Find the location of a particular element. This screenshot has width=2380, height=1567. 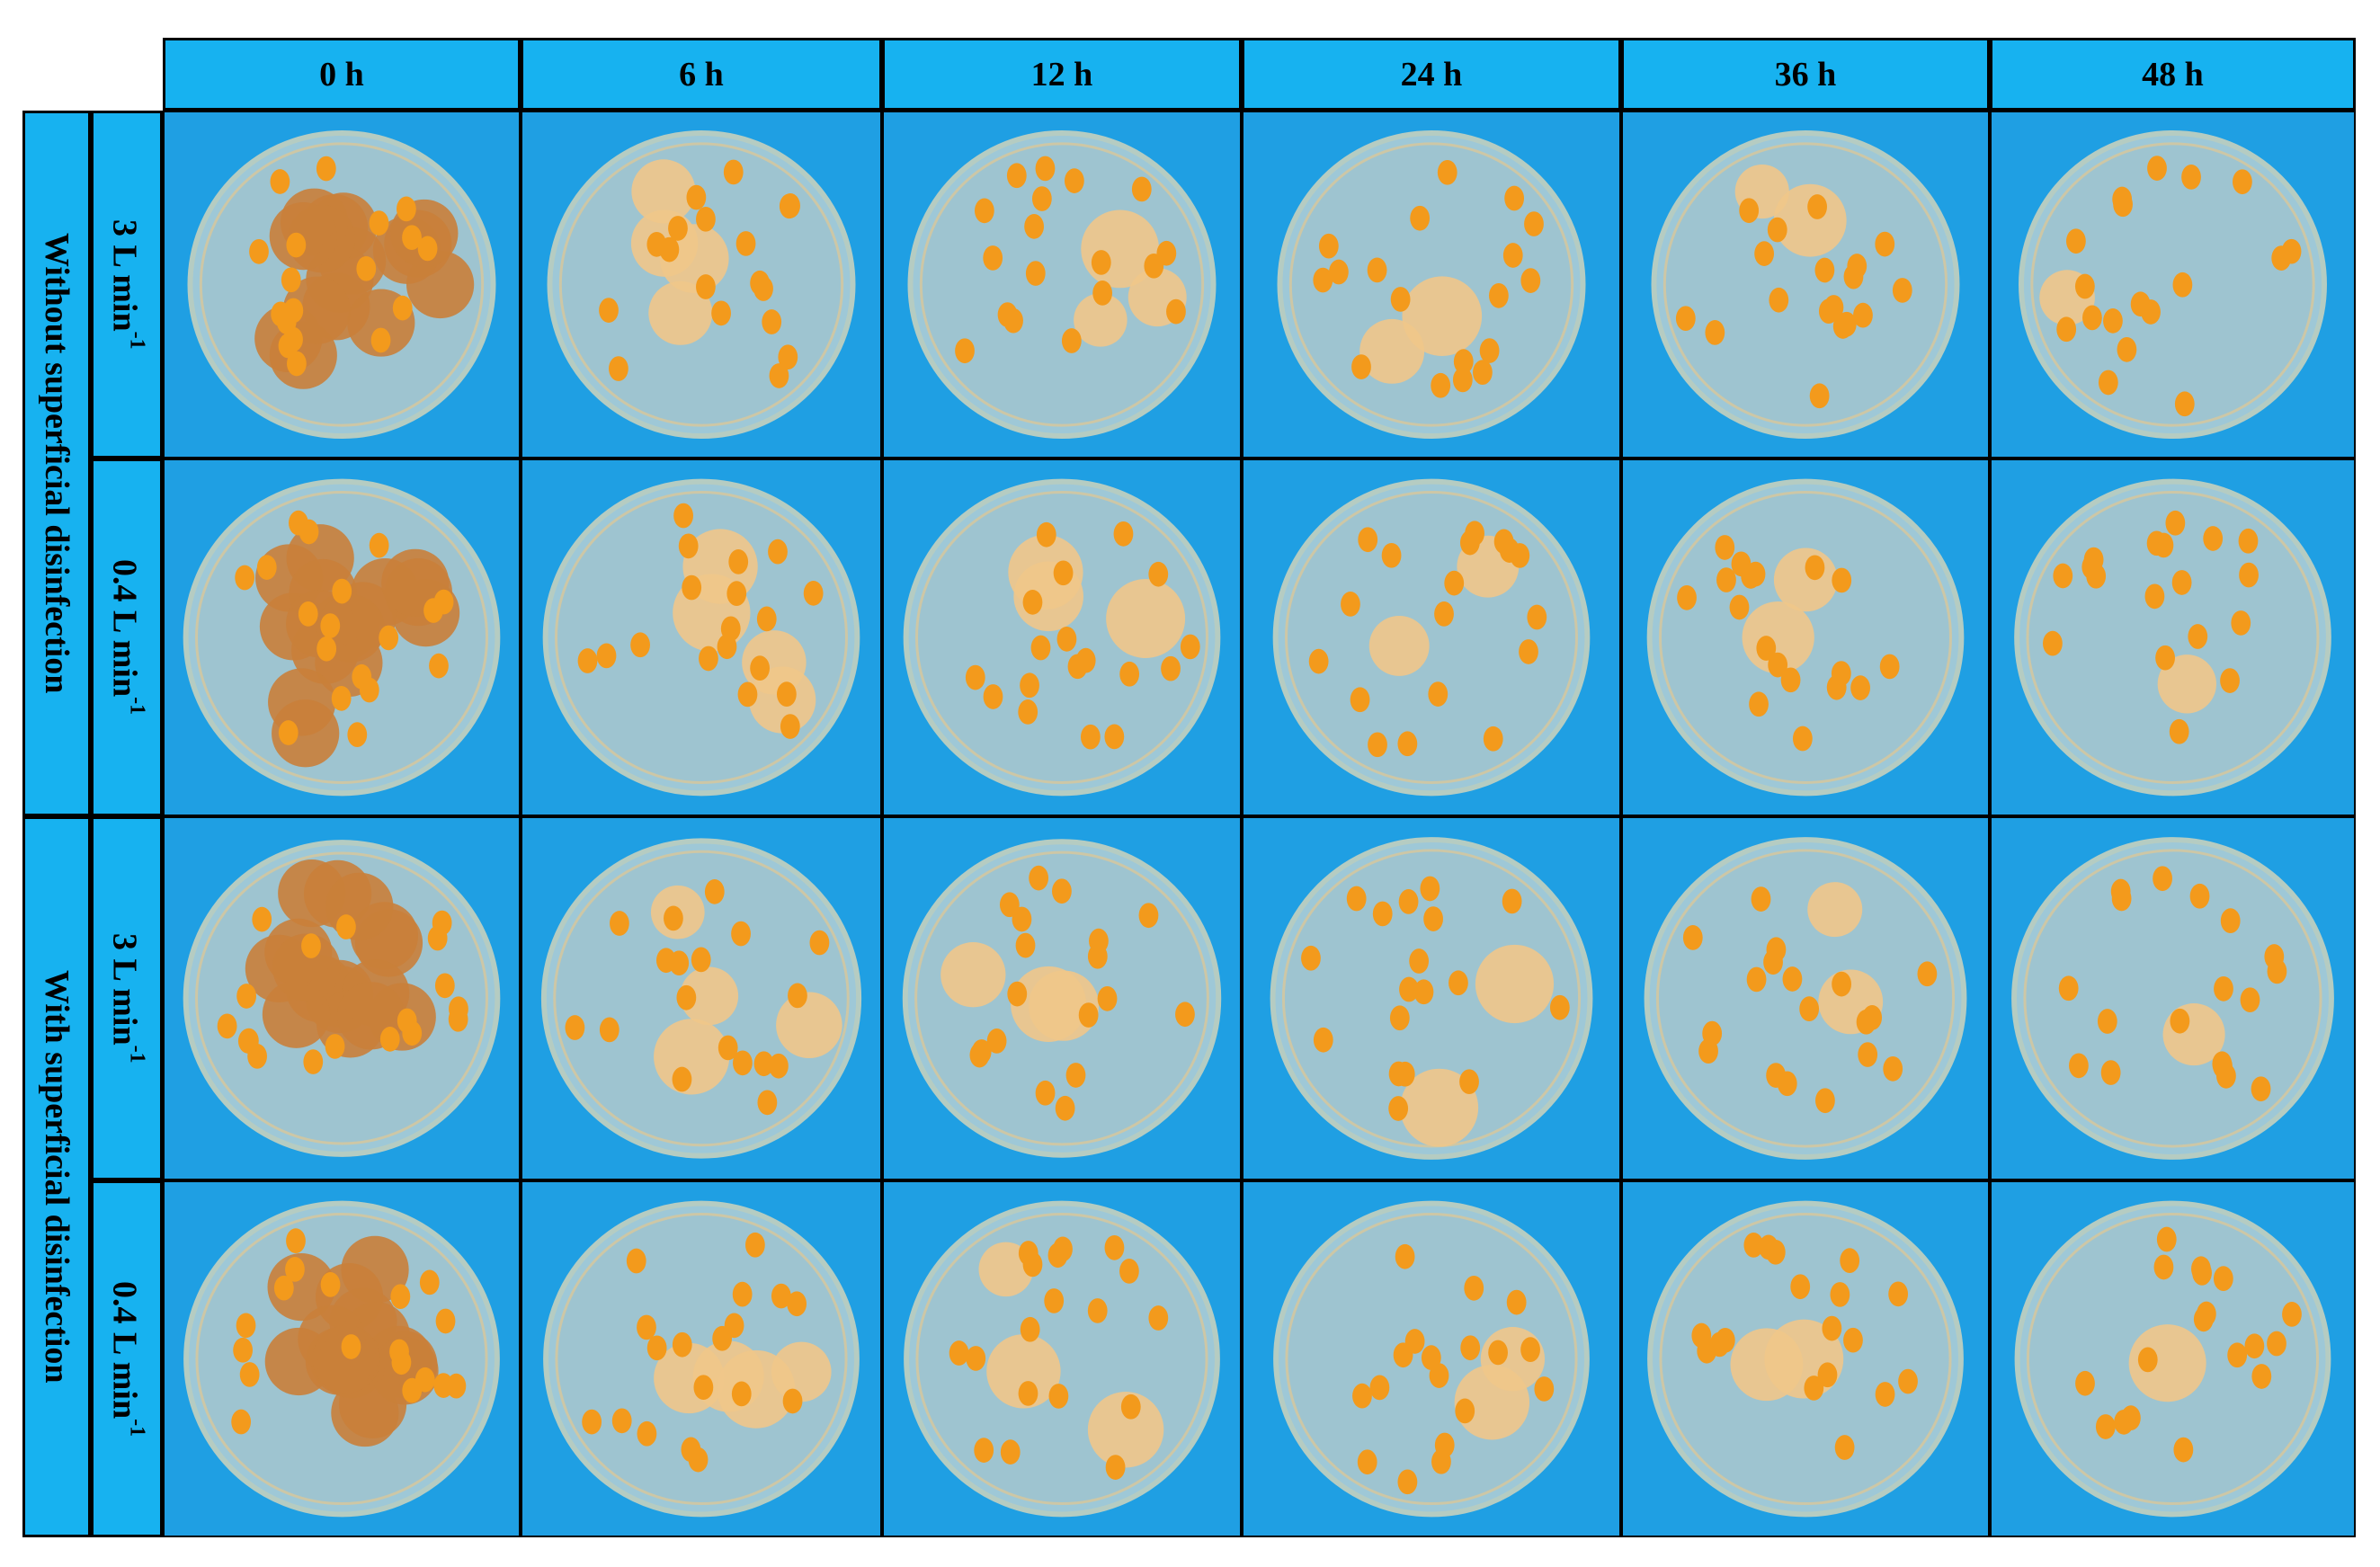

row-label: 3 L min-1 is located at coordinates (127, 998).